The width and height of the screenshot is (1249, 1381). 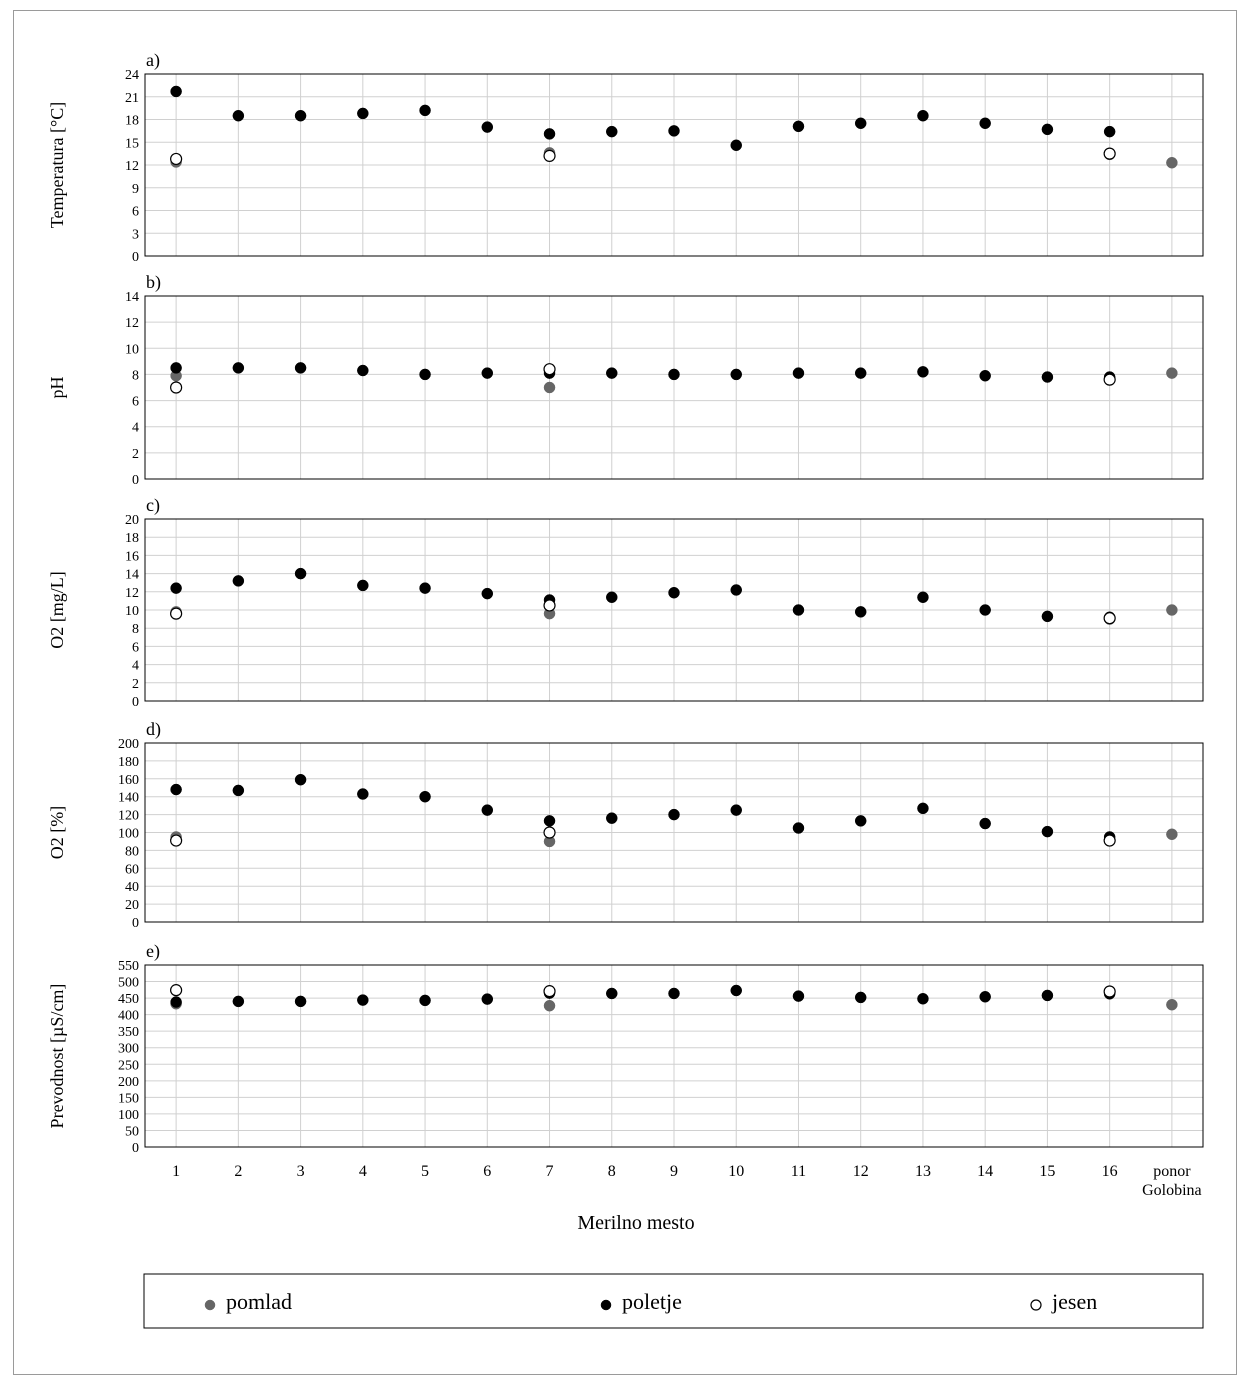 I want to click on y-tick-label: 140, so click(x=128, y=798).